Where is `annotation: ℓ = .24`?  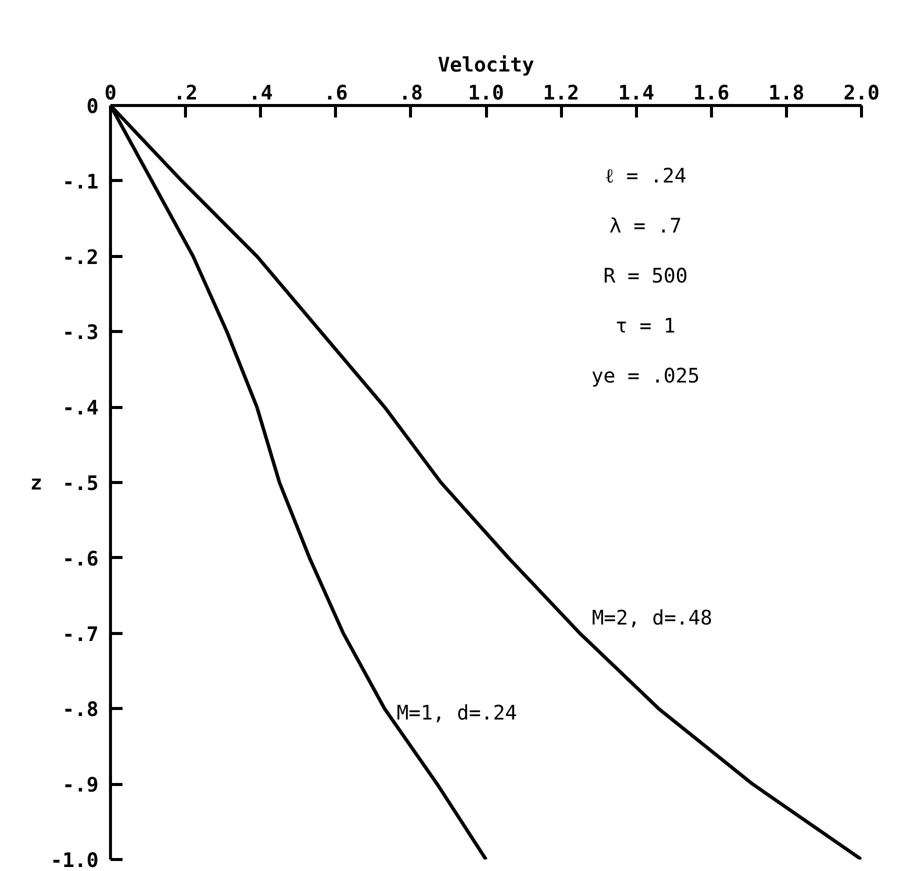
annotation: ℓ = .24 is located at coordinates (645, 176).